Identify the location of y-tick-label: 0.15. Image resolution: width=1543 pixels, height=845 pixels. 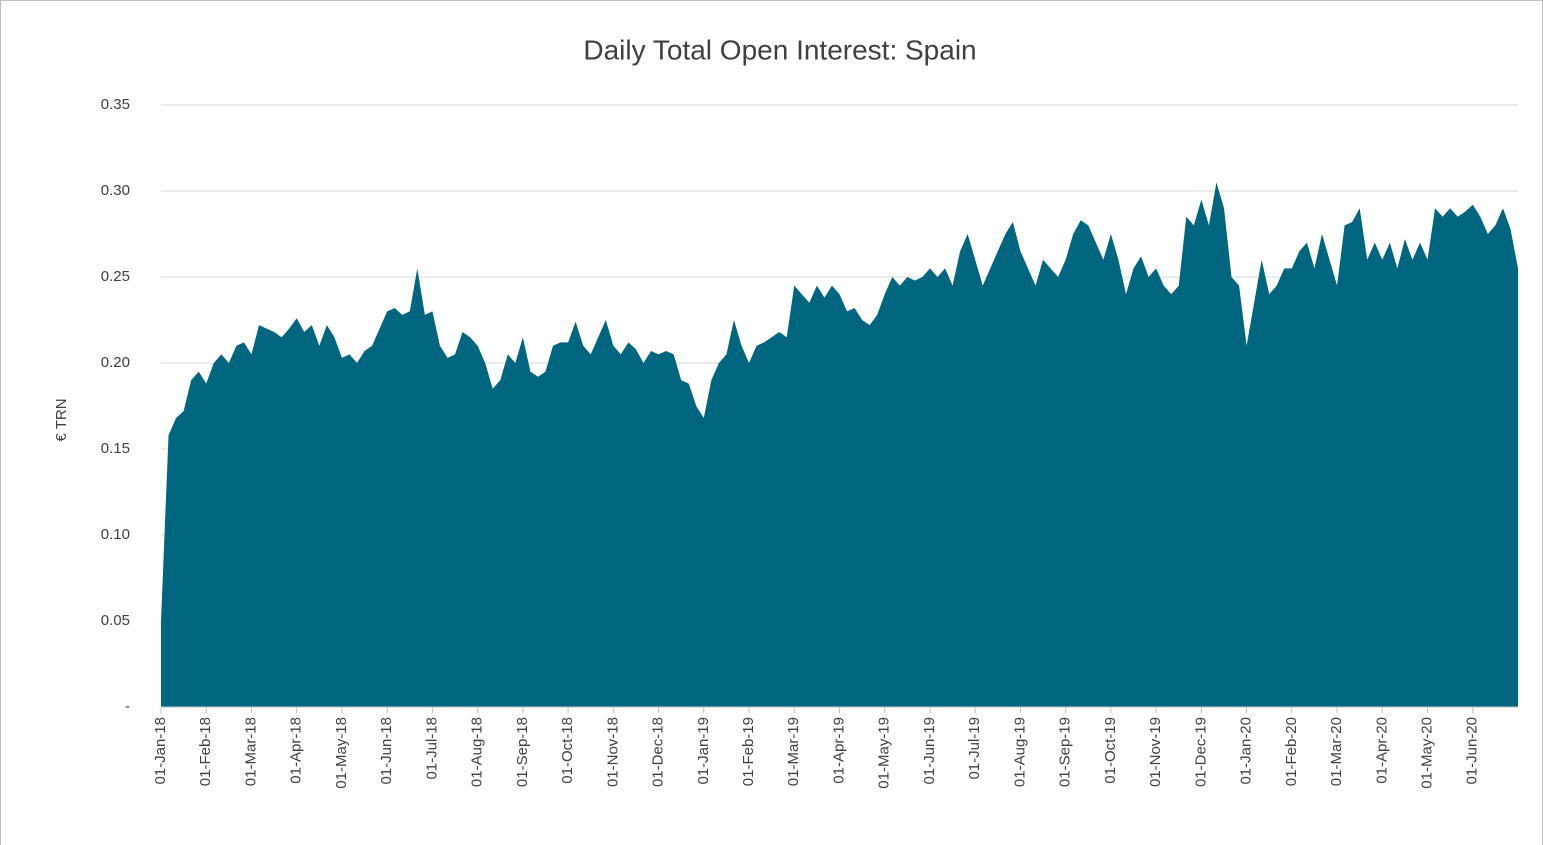
(115, 448).